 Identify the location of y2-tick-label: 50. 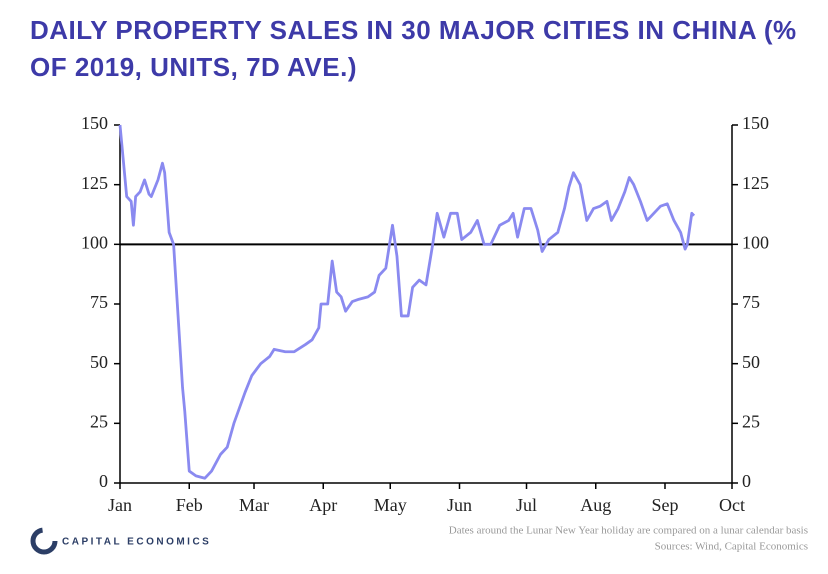
(751, 362).